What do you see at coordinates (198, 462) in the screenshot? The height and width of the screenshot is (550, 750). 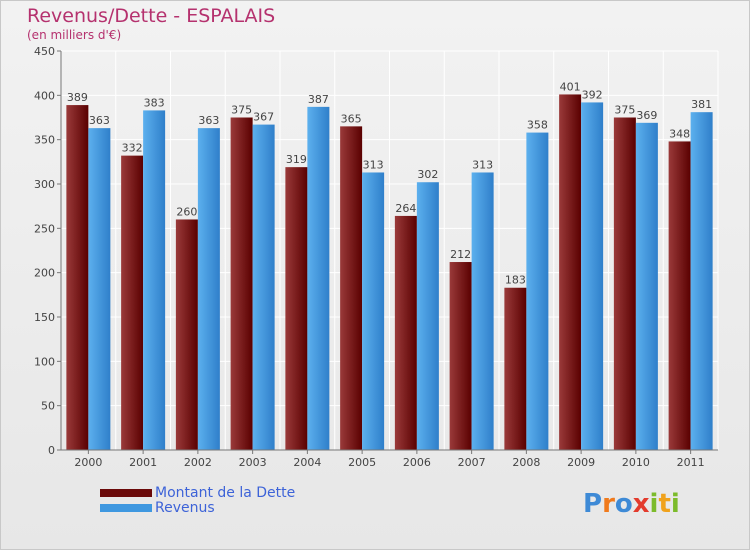 I see `x-tick-label: 2002` at bounding box center [198, 462].